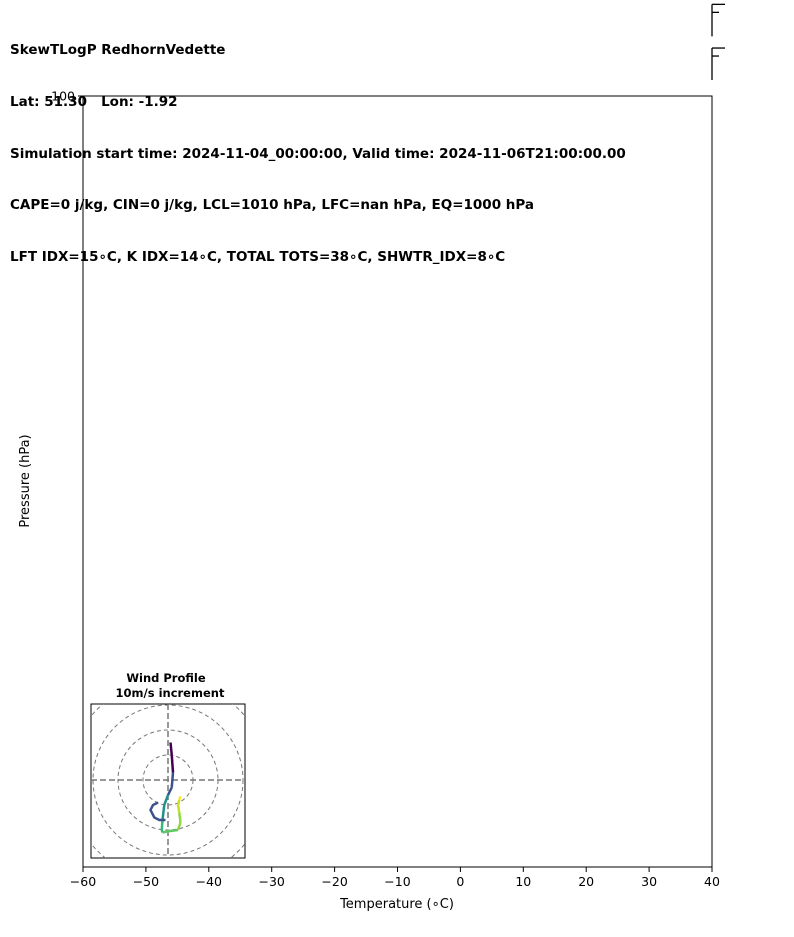 This screenshot has width=794, height=937. I want to click on mixing-ratio-line, so click(789, 48).